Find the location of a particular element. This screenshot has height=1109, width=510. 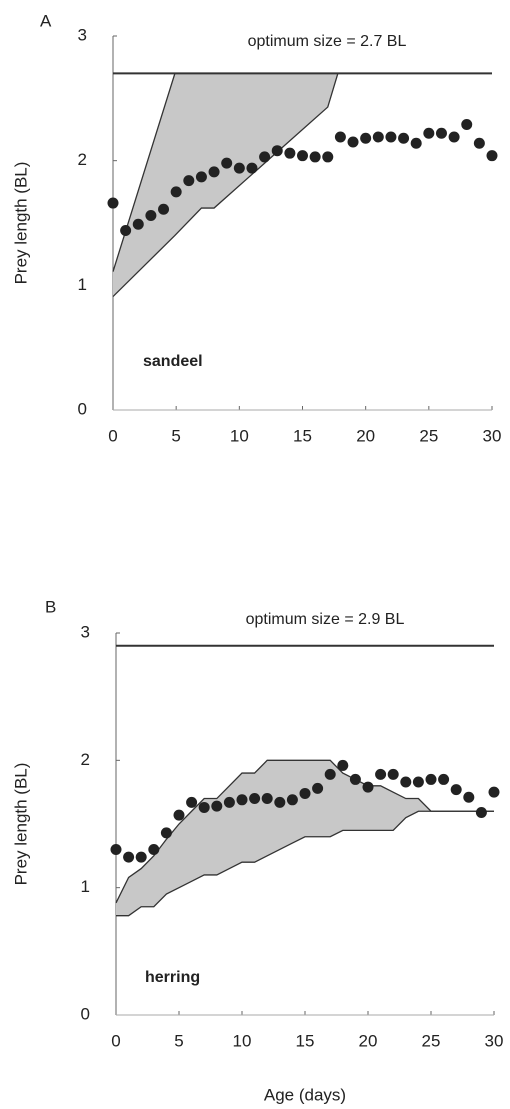

band-fill is located at coordinates (305, 838).